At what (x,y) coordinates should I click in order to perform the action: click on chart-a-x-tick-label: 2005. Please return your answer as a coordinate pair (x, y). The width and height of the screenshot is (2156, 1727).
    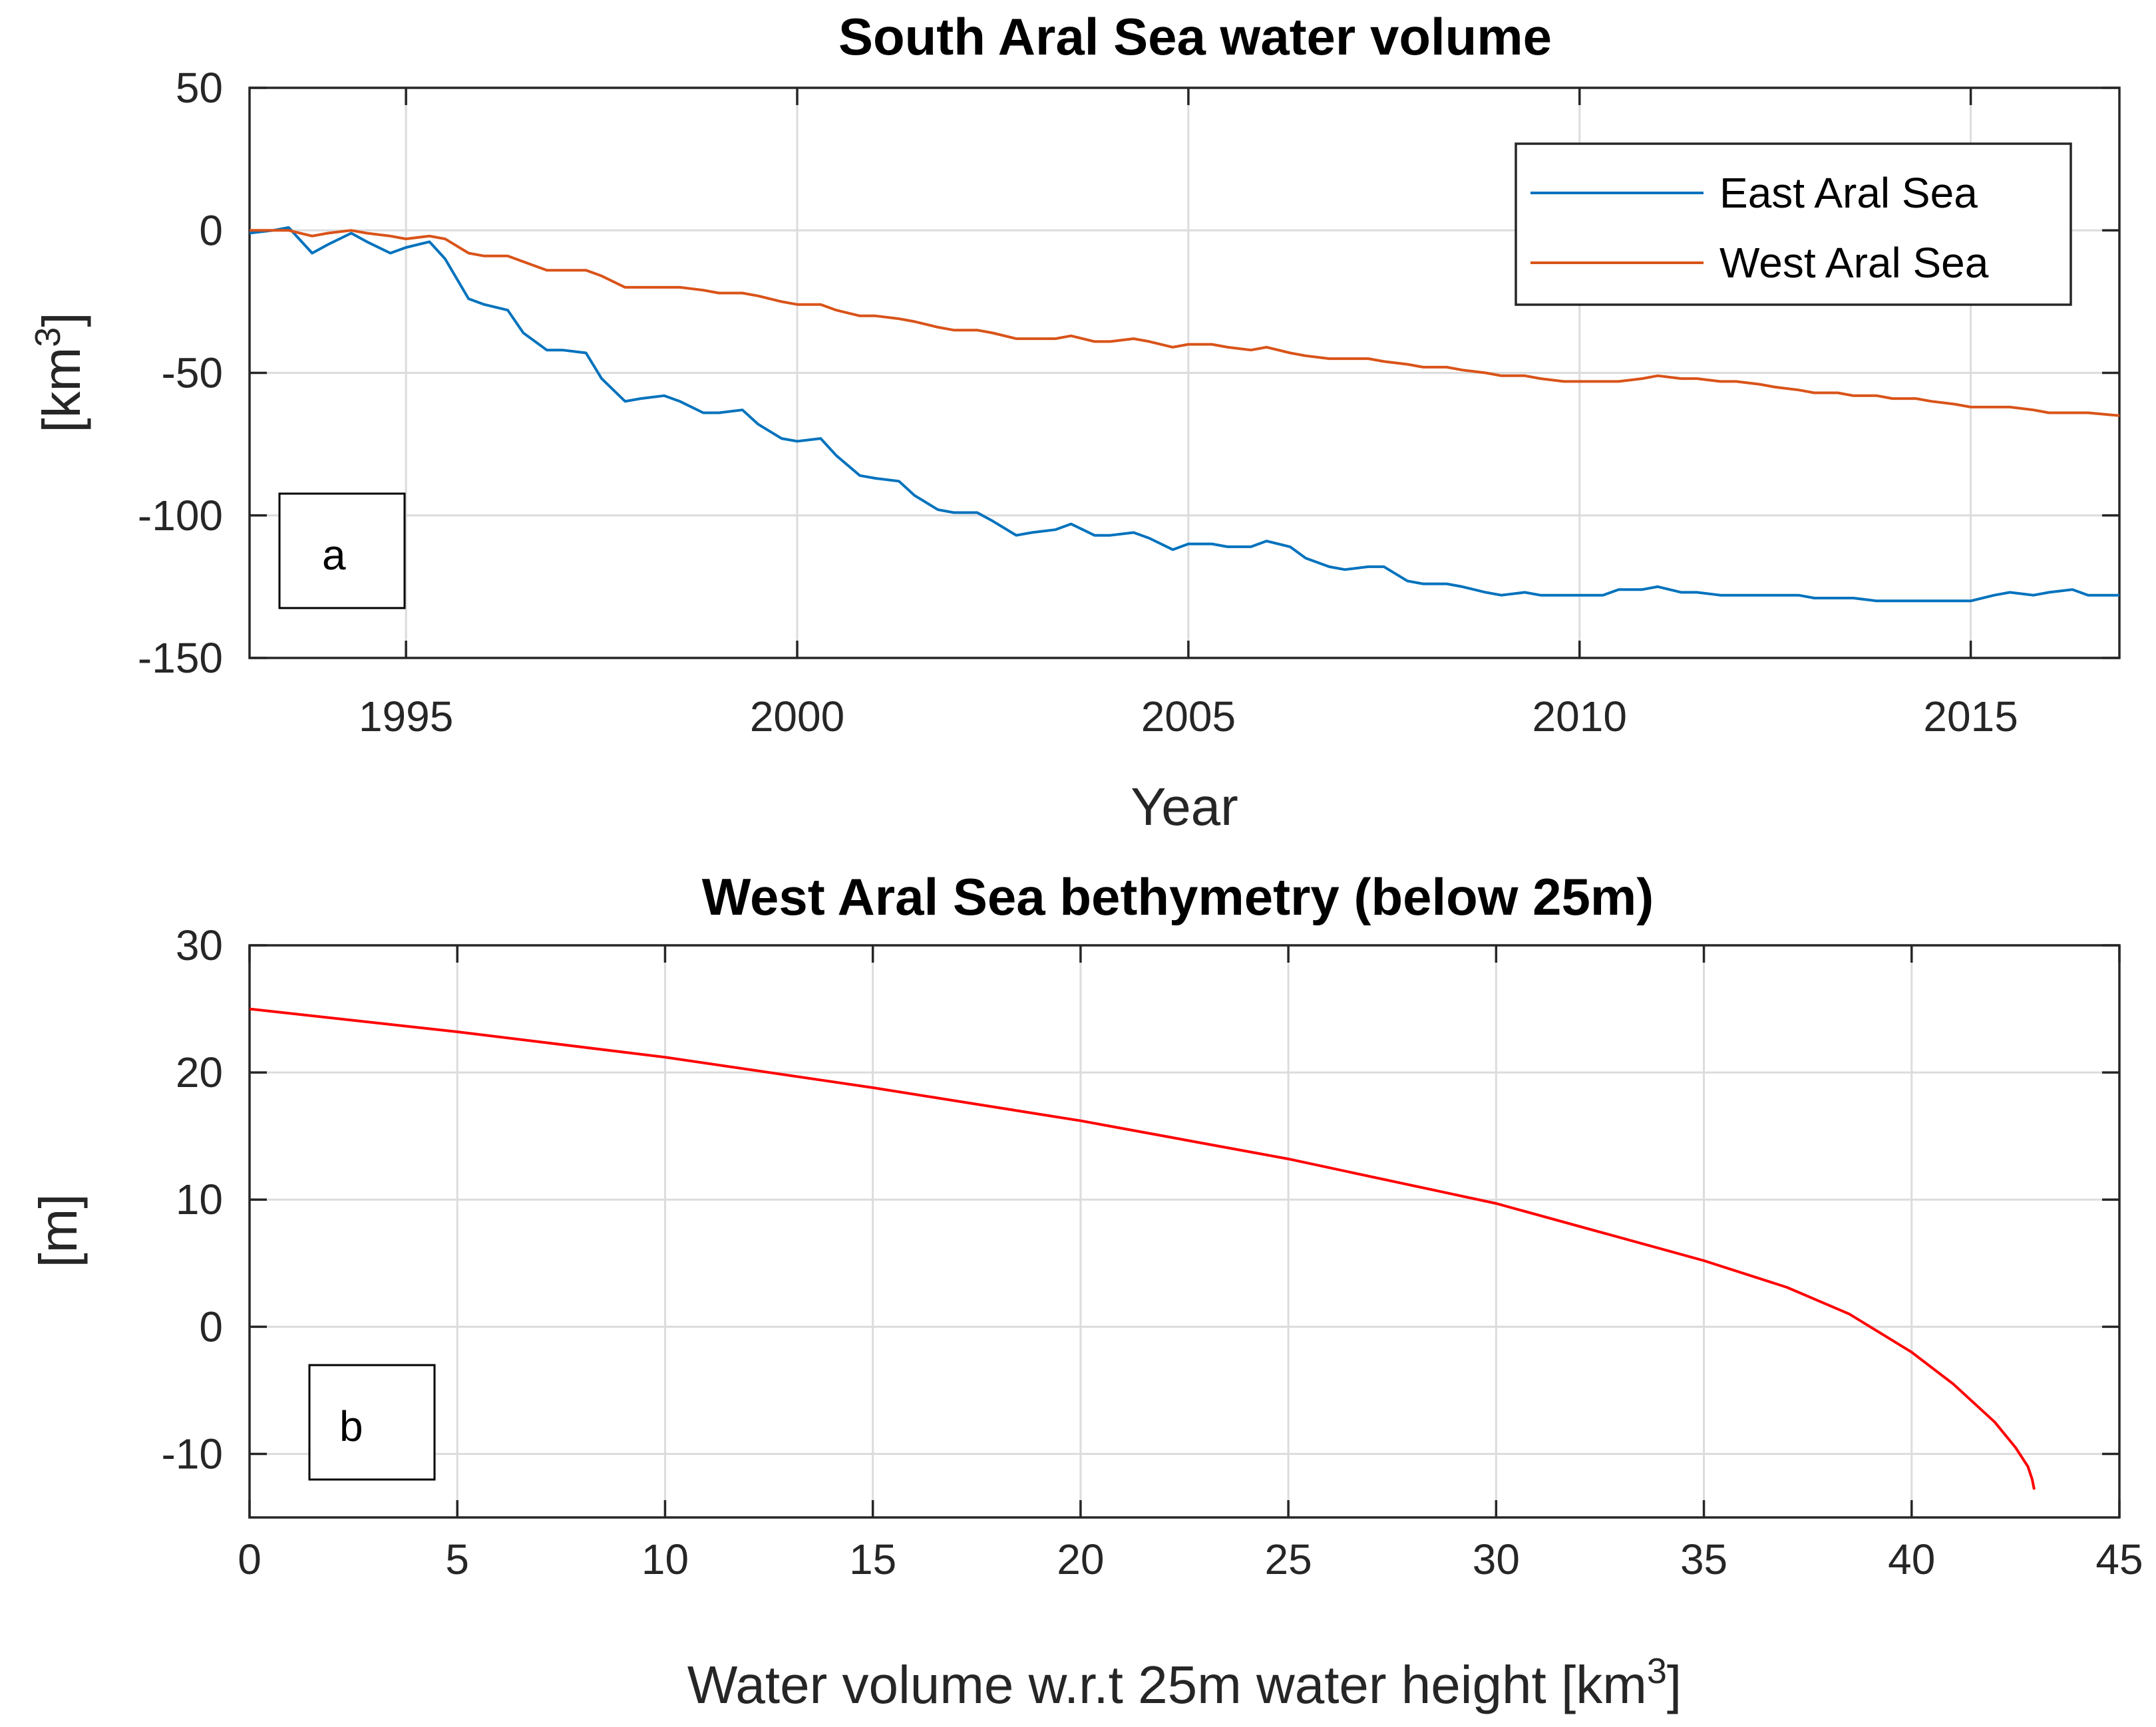
    Looking at the image, I should click on (1188, 716).